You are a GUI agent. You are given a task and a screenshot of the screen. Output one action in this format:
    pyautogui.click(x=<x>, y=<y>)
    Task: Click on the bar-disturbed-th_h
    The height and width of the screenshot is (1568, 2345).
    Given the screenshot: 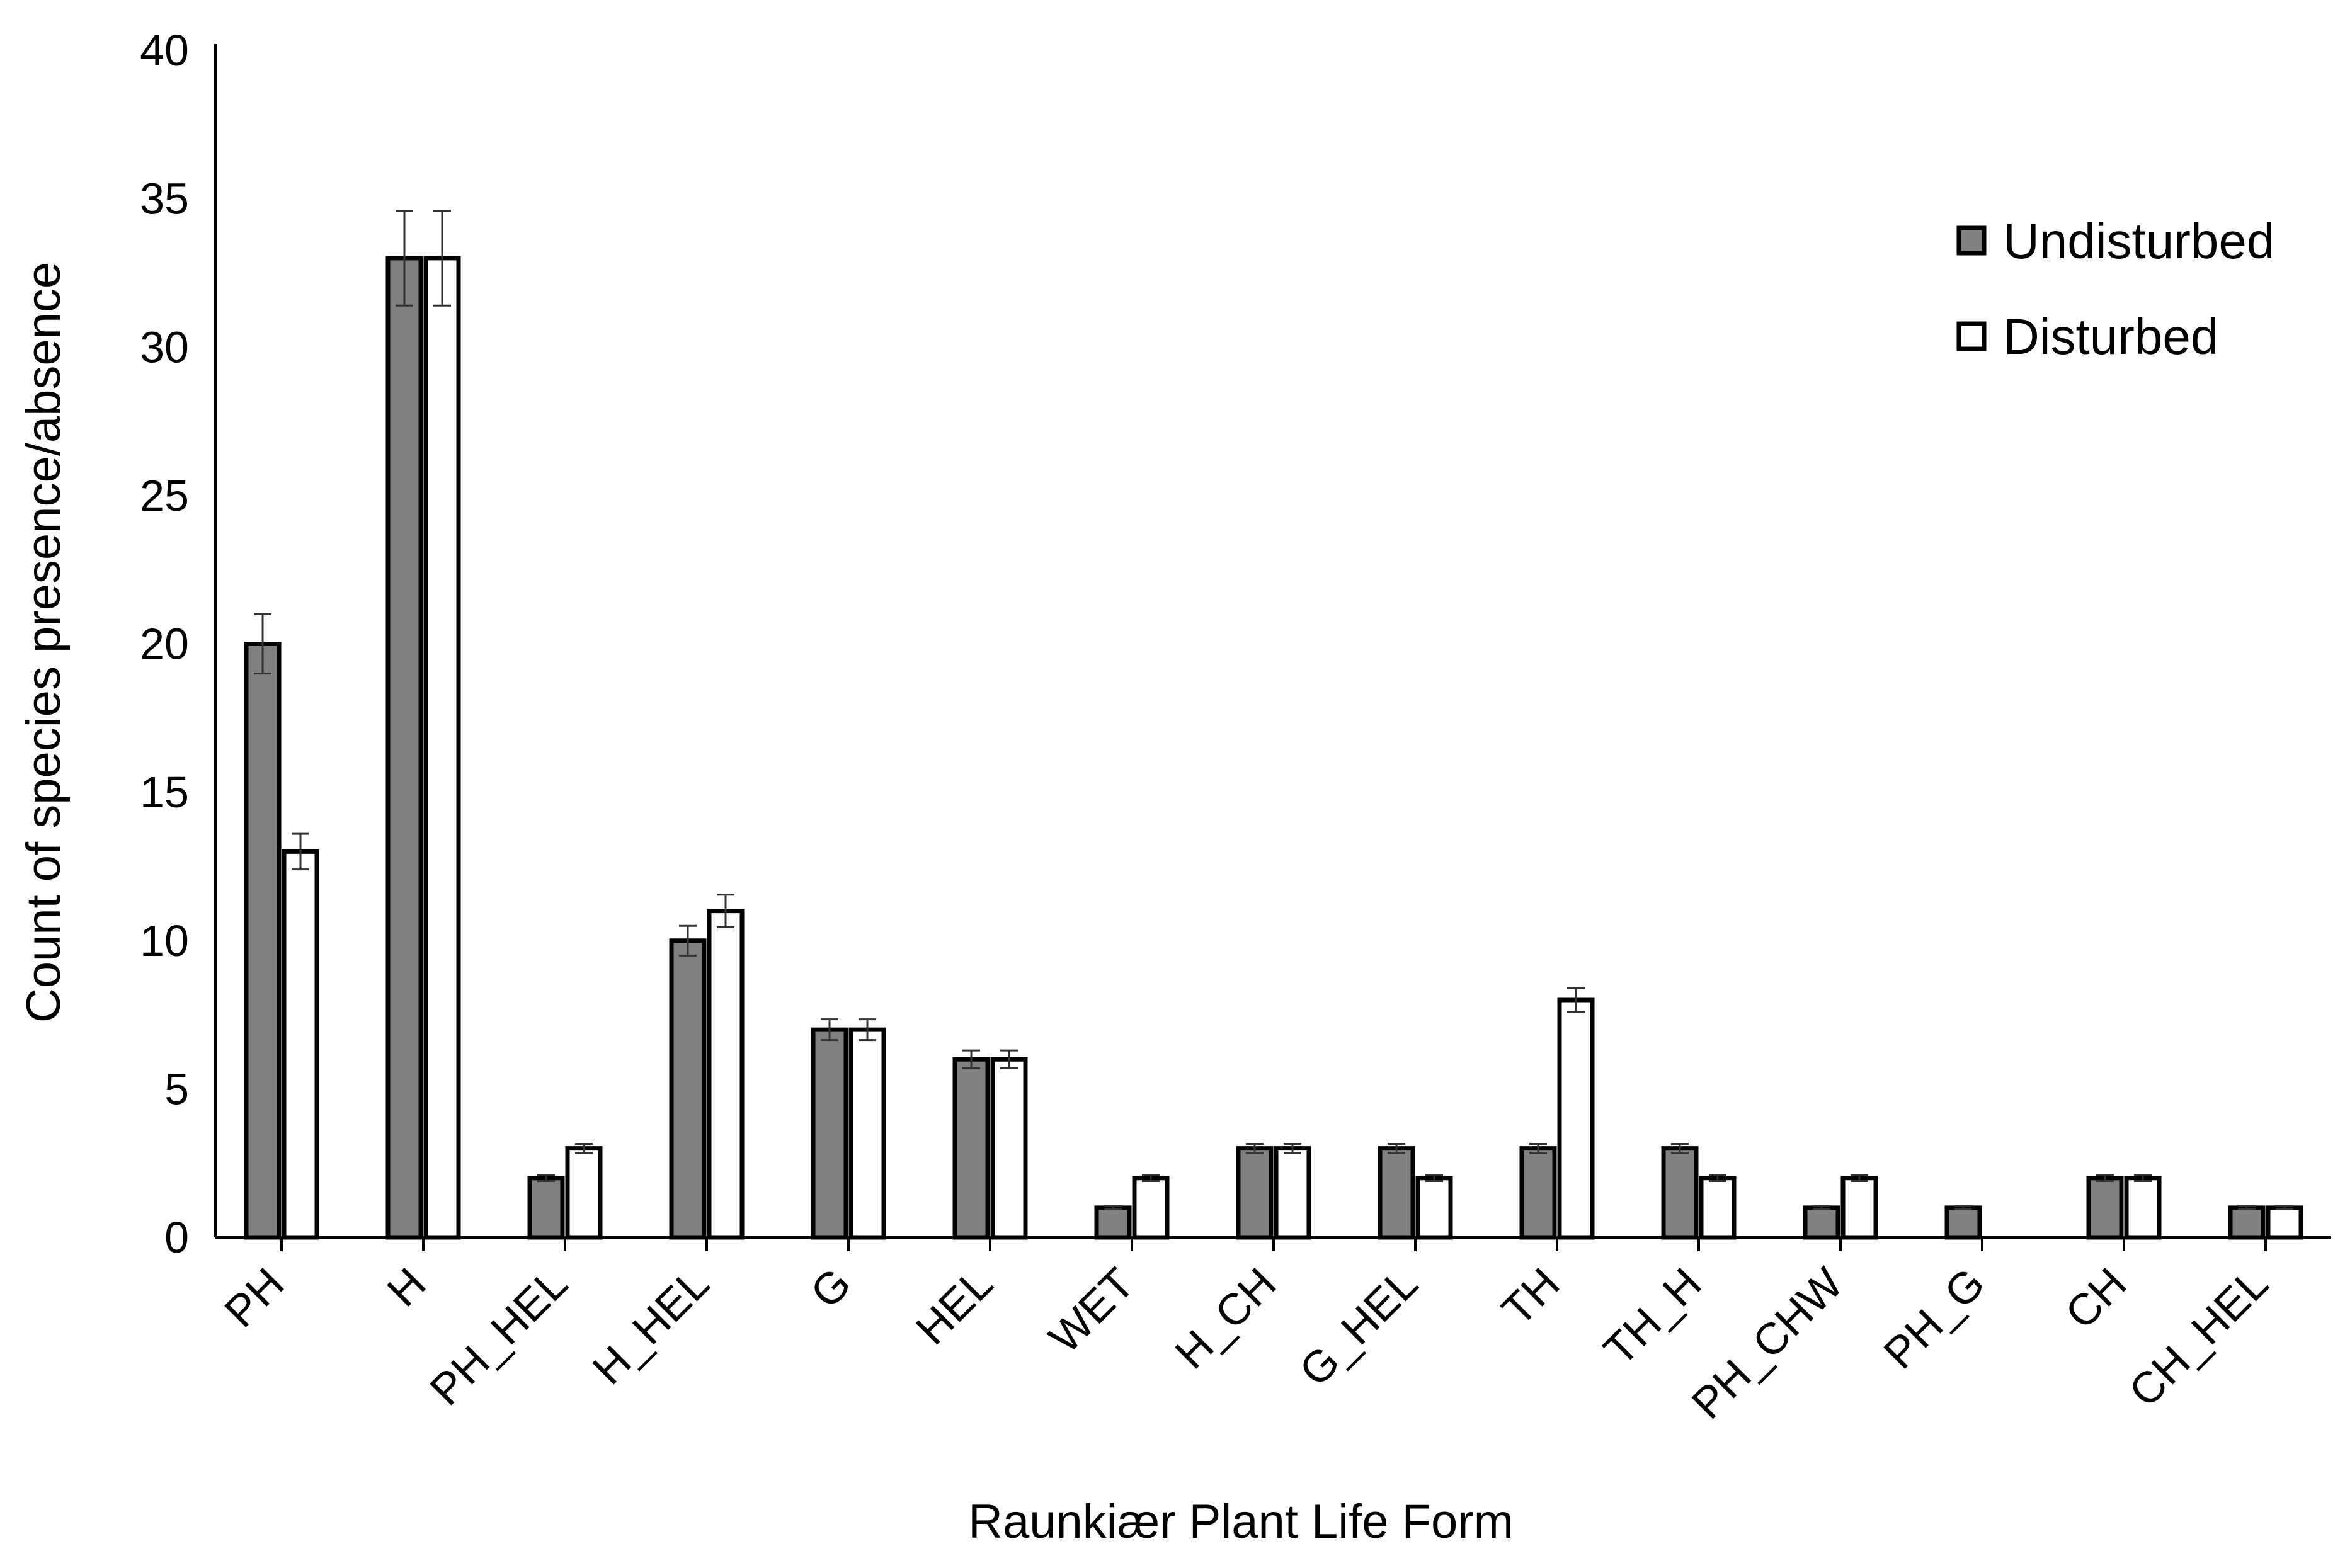 What is the action you would take?
    pyautogui.click(x=1718, y=1208)
    